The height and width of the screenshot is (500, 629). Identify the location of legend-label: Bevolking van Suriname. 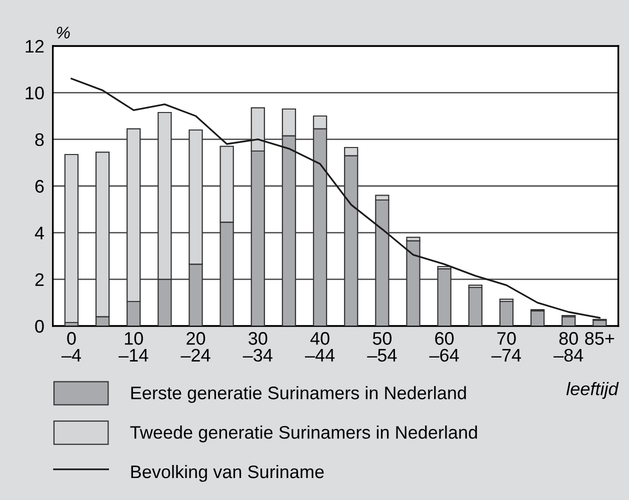
(227, 473).